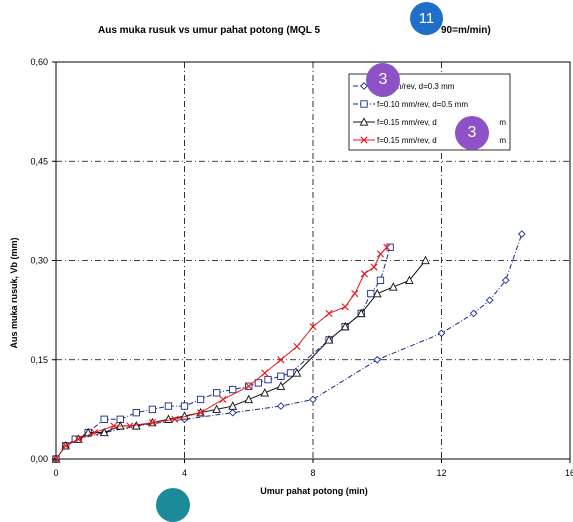 The image size is (573, 522). What do you see at coordinates (441, 473) in the screenshot?
I see `x-tick-label: 12` at bounding box center [441, 473].